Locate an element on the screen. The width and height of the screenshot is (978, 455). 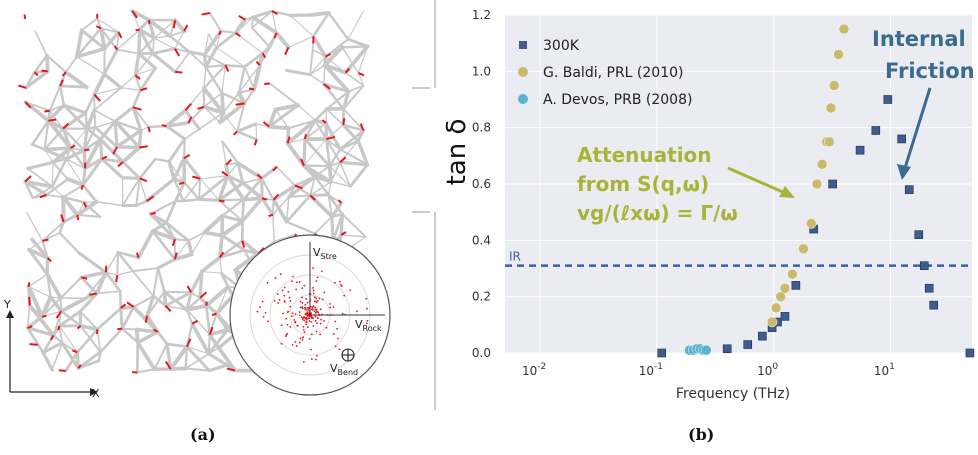
point-300k is located at coordinates (785, 316).